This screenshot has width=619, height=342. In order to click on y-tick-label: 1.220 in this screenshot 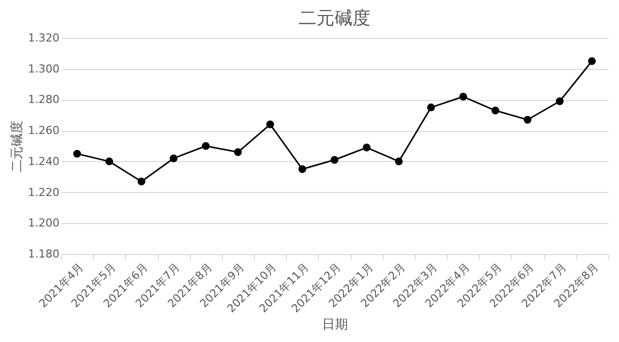, I will do `click(44, 192)`.